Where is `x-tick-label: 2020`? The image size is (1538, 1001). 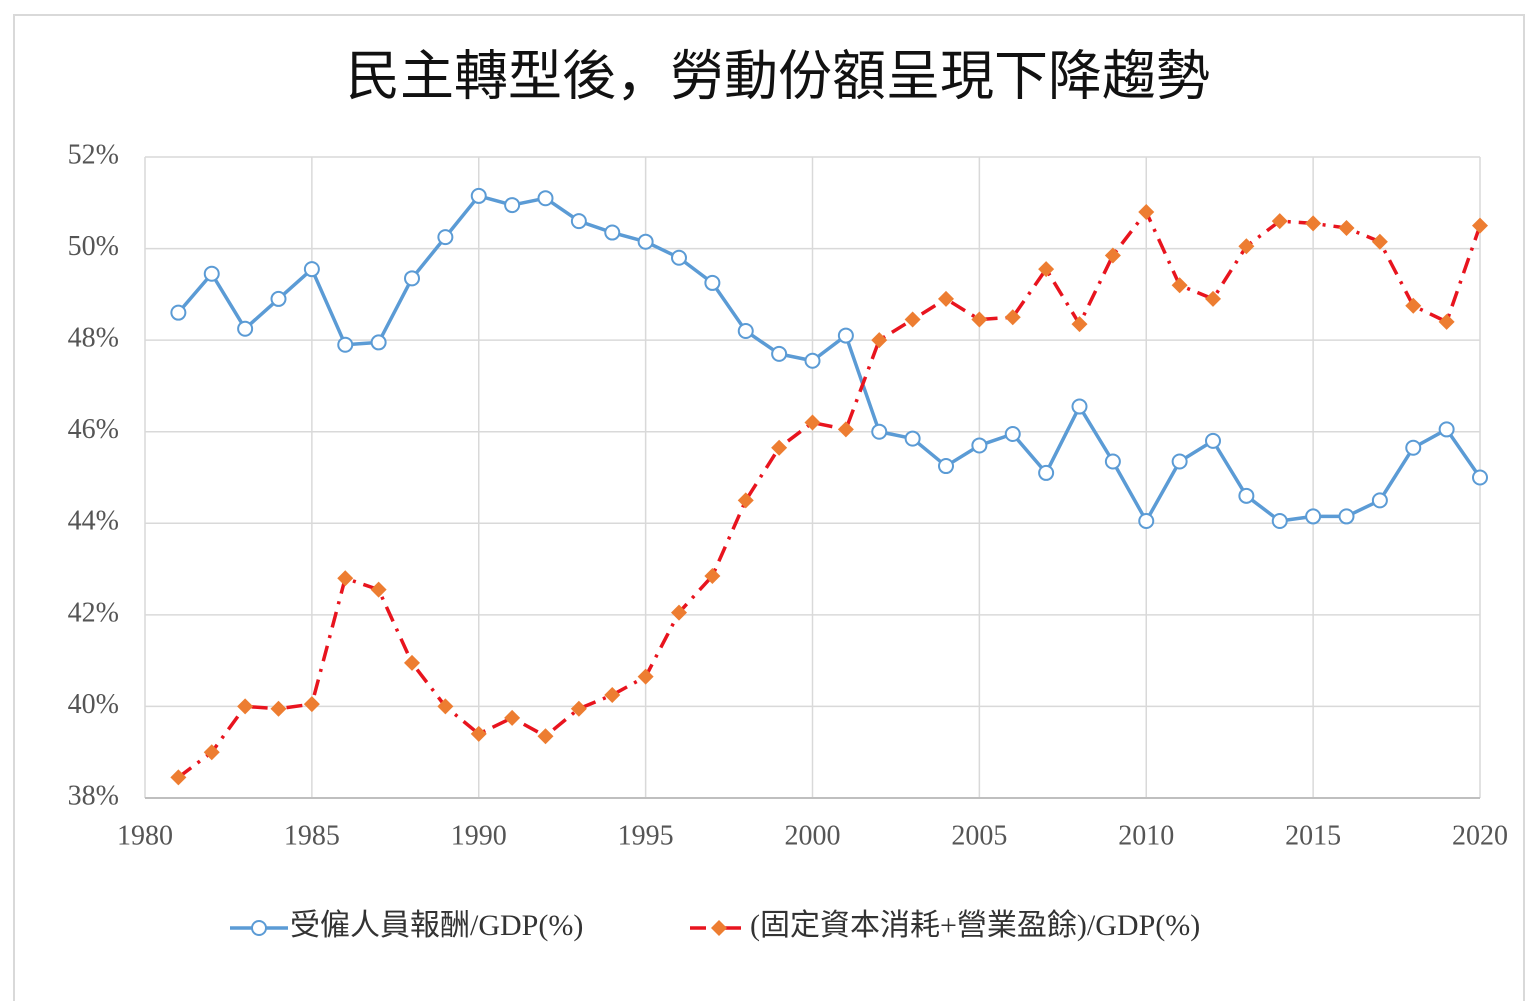
x-tick-label: 2020 is located at coordinates (1480, 835).